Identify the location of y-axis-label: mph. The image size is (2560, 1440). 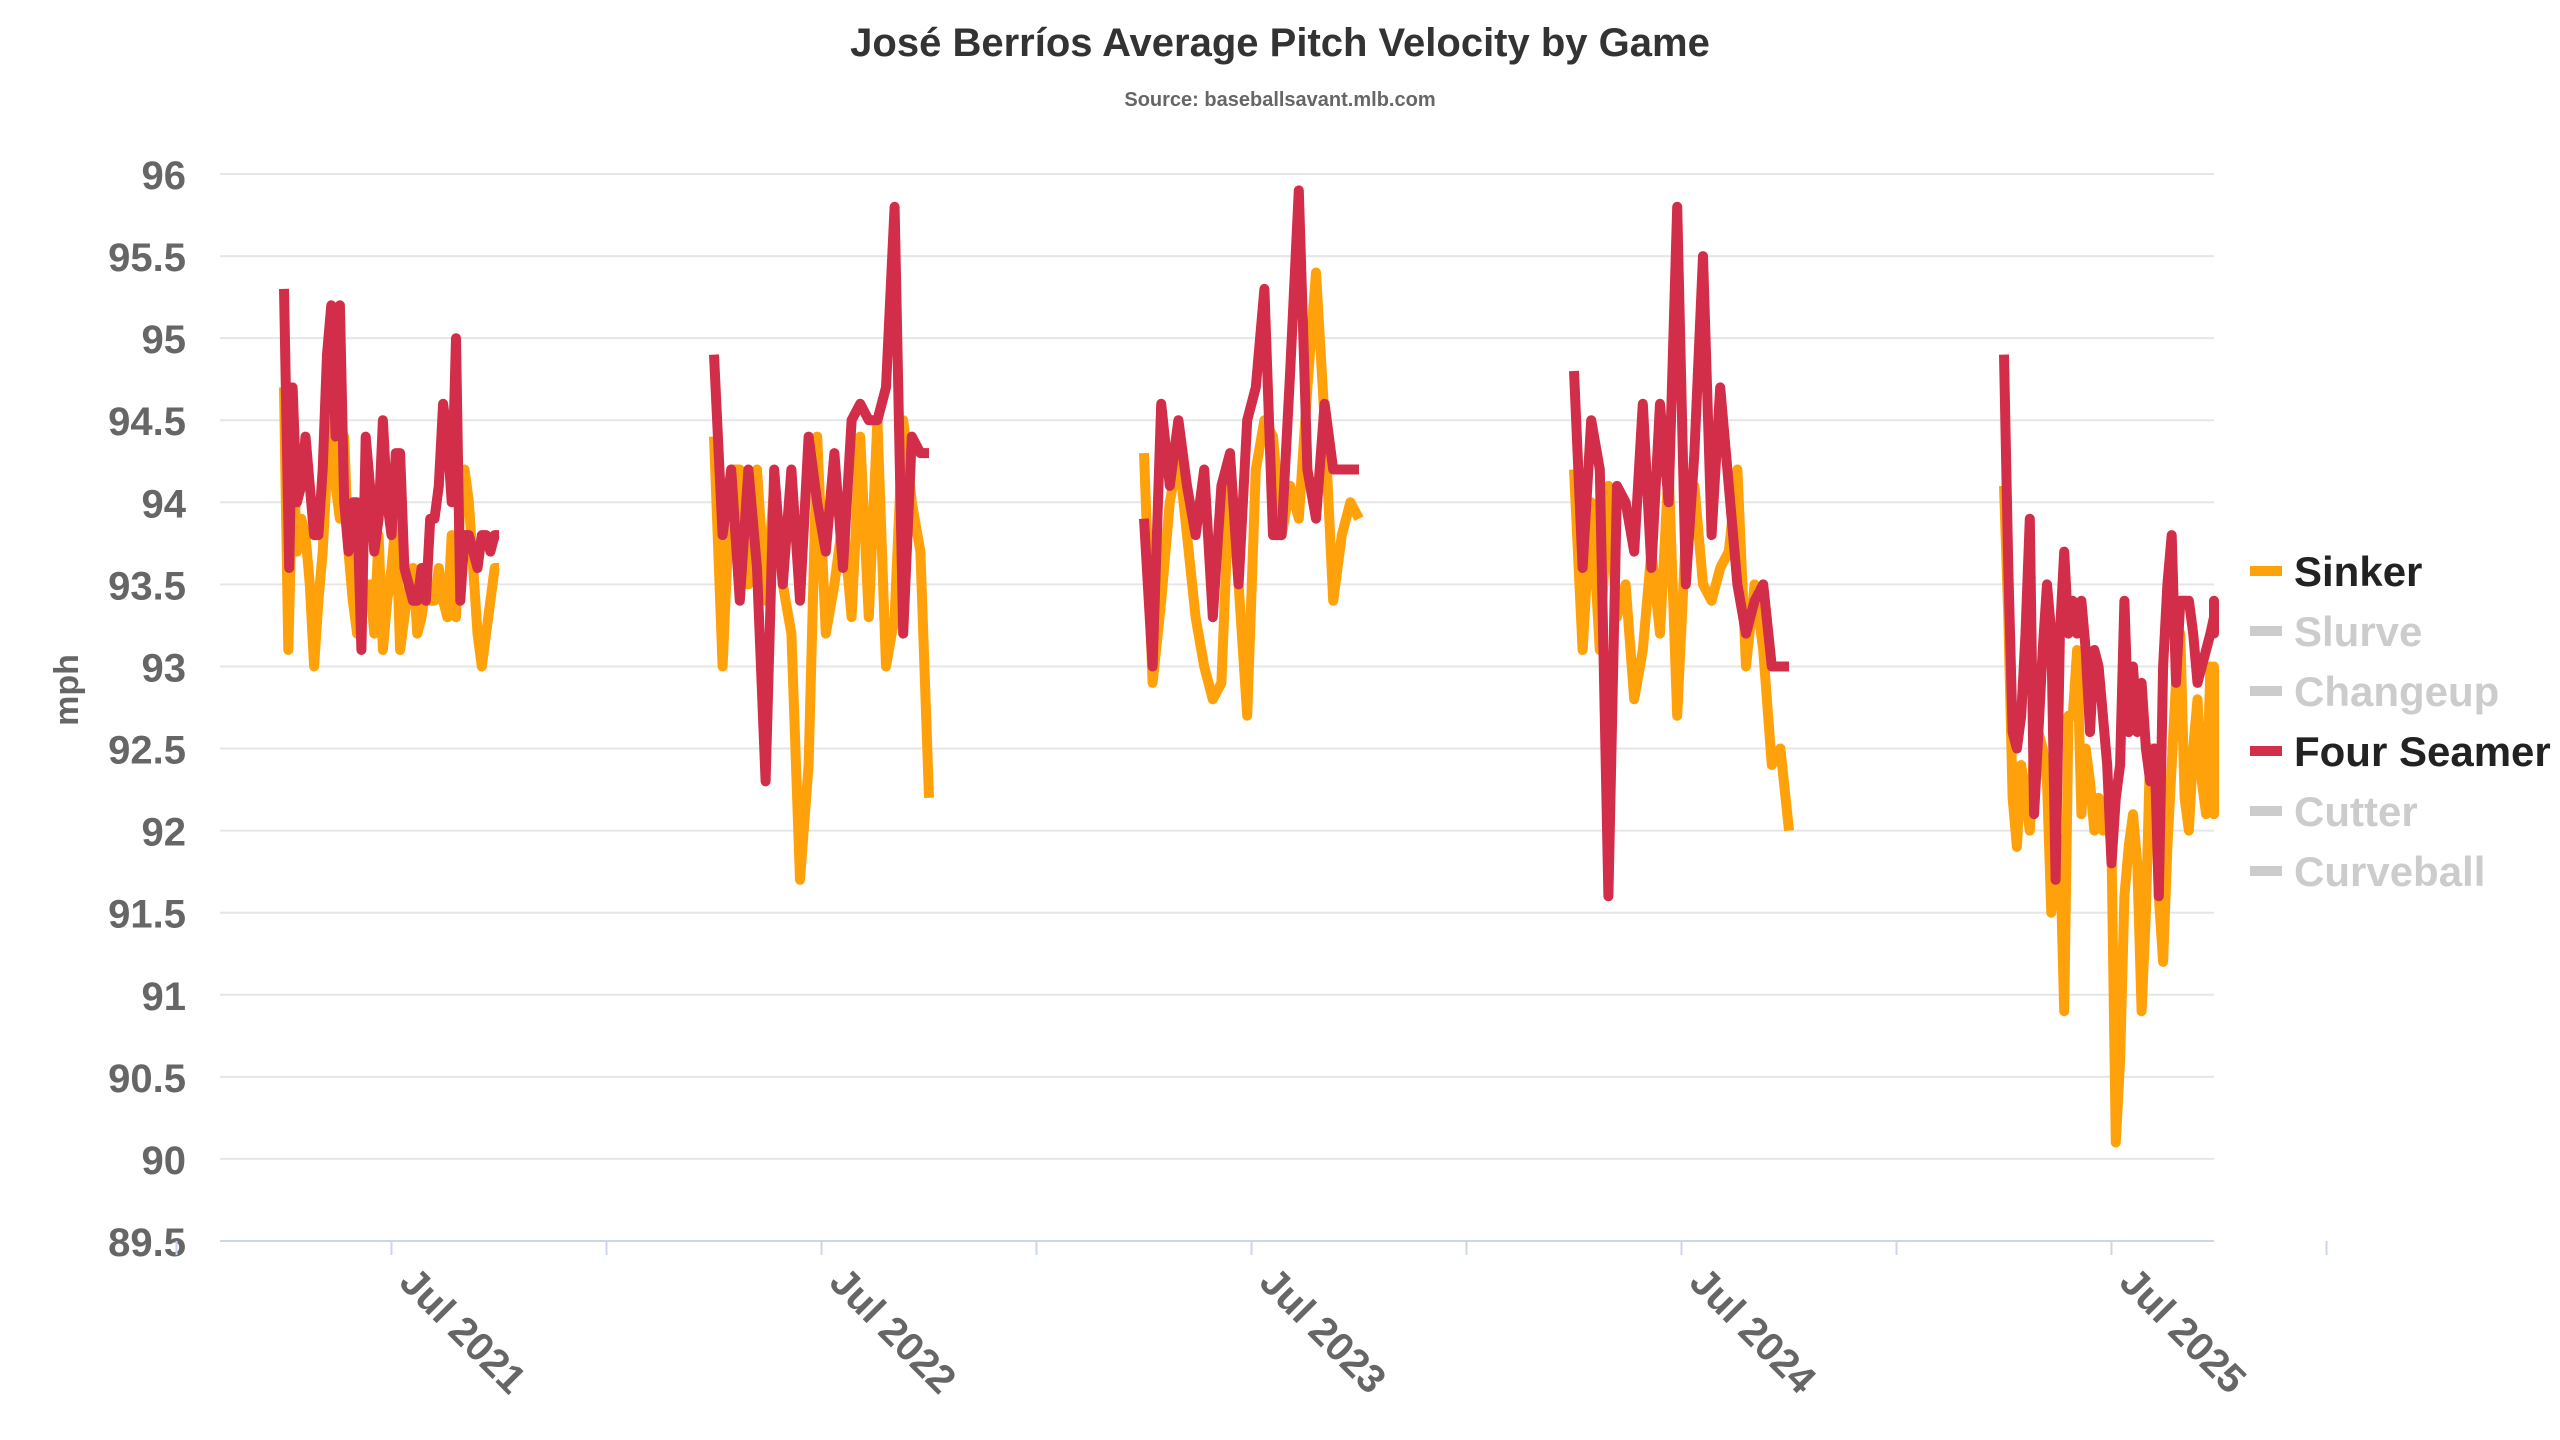
(67, 690).